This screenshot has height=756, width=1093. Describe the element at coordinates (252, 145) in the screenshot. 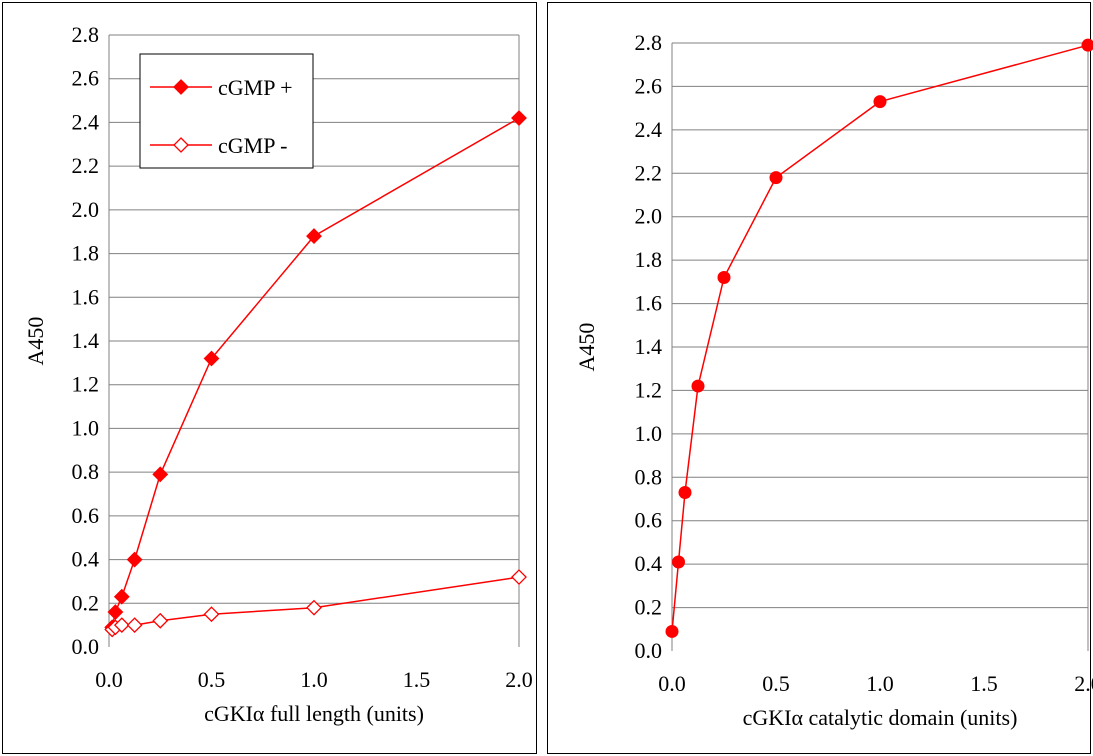

I see `legend-label: cGMP -` at that location.